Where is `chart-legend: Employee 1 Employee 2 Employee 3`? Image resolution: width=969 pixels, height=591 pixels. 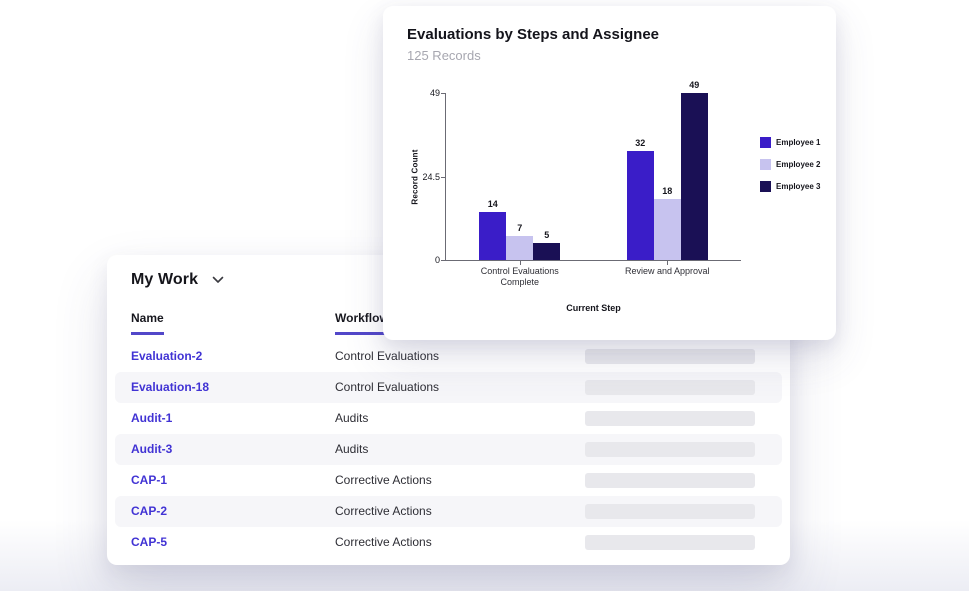
chart-legend: Employee 1 Employee 2 Employee 3 is located at coordinates (790, 170).